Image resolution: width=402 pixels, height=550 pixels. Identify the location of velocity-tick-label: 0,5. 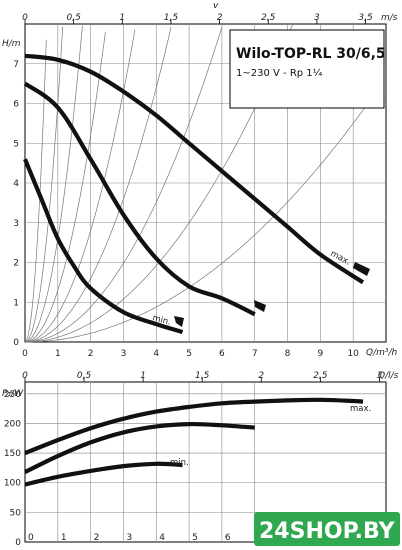
(73, 18).